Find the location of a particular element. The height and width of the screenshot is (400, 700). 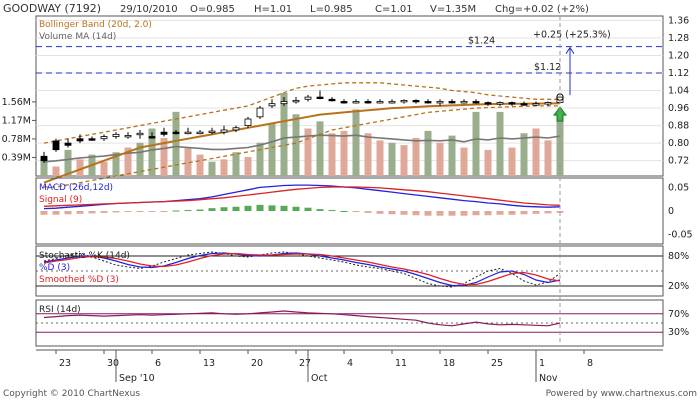

price-tick-label: 0.72 is located at coordinates (678, 161).